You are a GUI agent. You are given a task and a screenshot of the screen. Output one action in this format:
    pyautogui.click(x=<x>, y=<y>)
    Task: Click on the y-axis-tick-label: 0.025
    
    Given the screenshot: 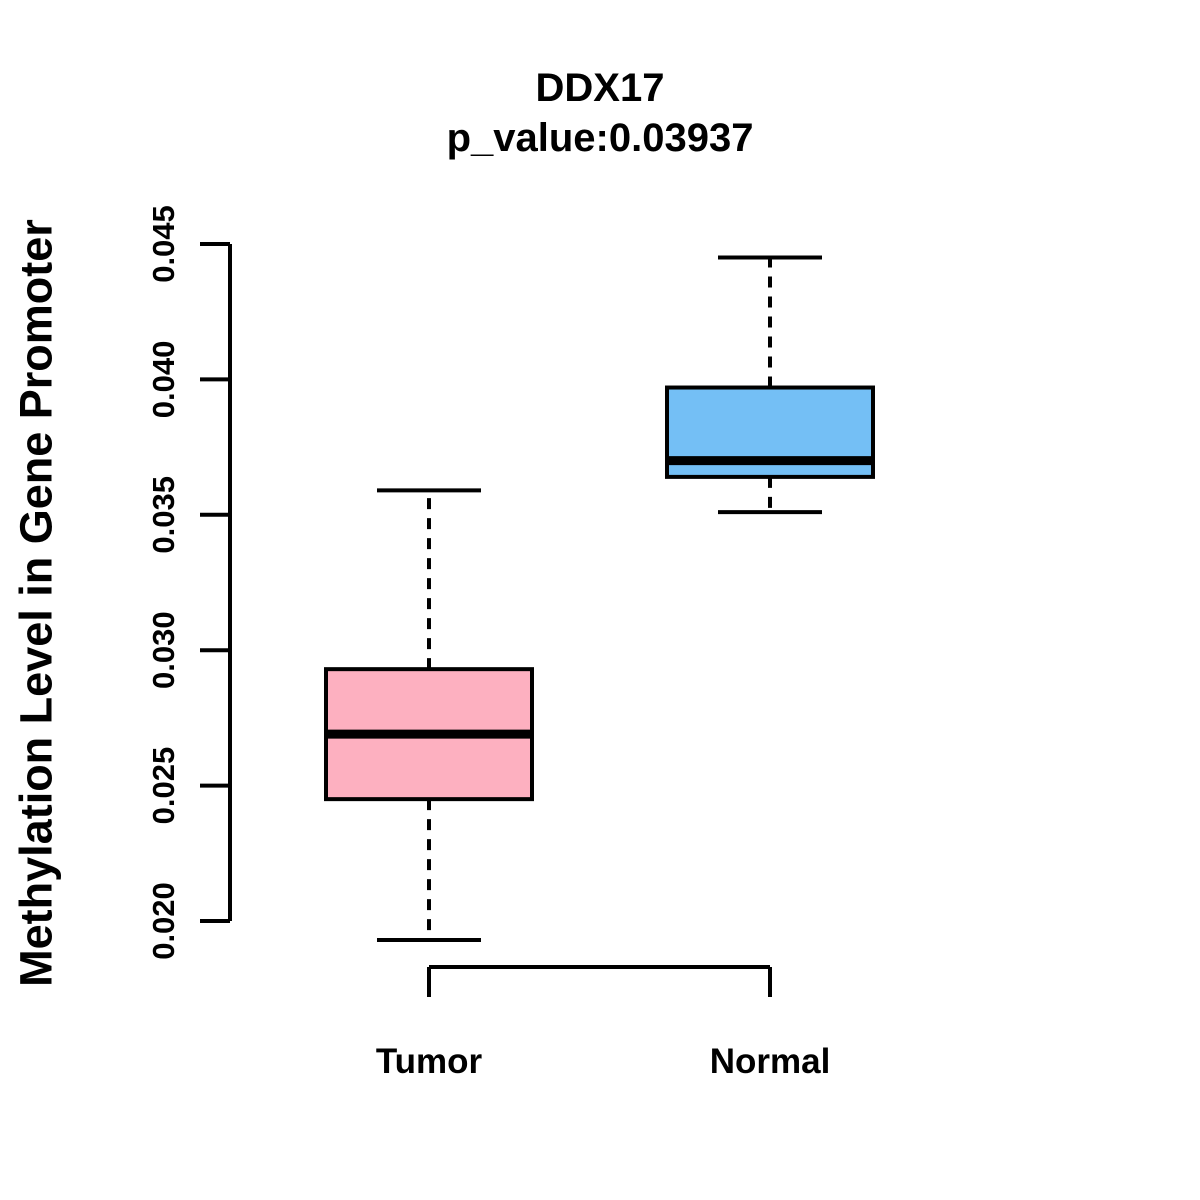 What is the action you would take?
    pyautogui.click(x=163, y=786)
    